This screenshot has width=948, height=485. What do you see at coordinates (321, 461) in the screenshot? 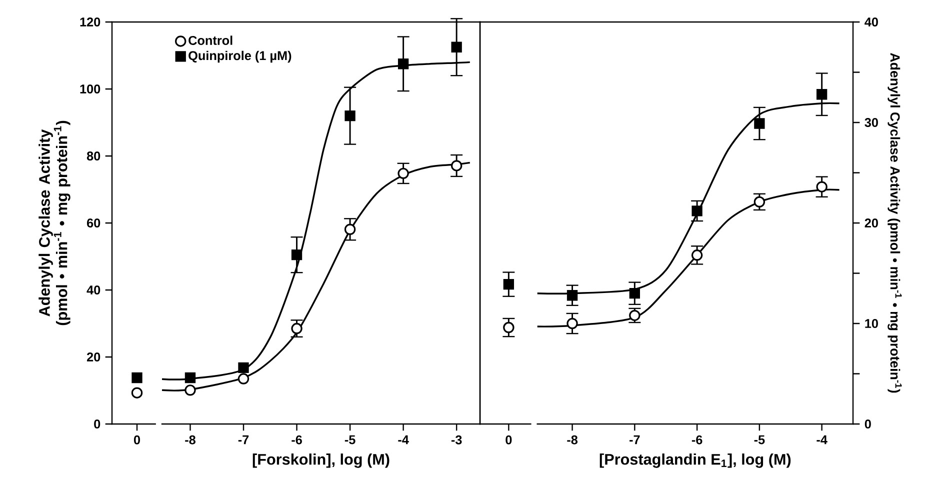
I see `x-axis-title: [Forskolin], log (M)` at bounding box center [321, 461].